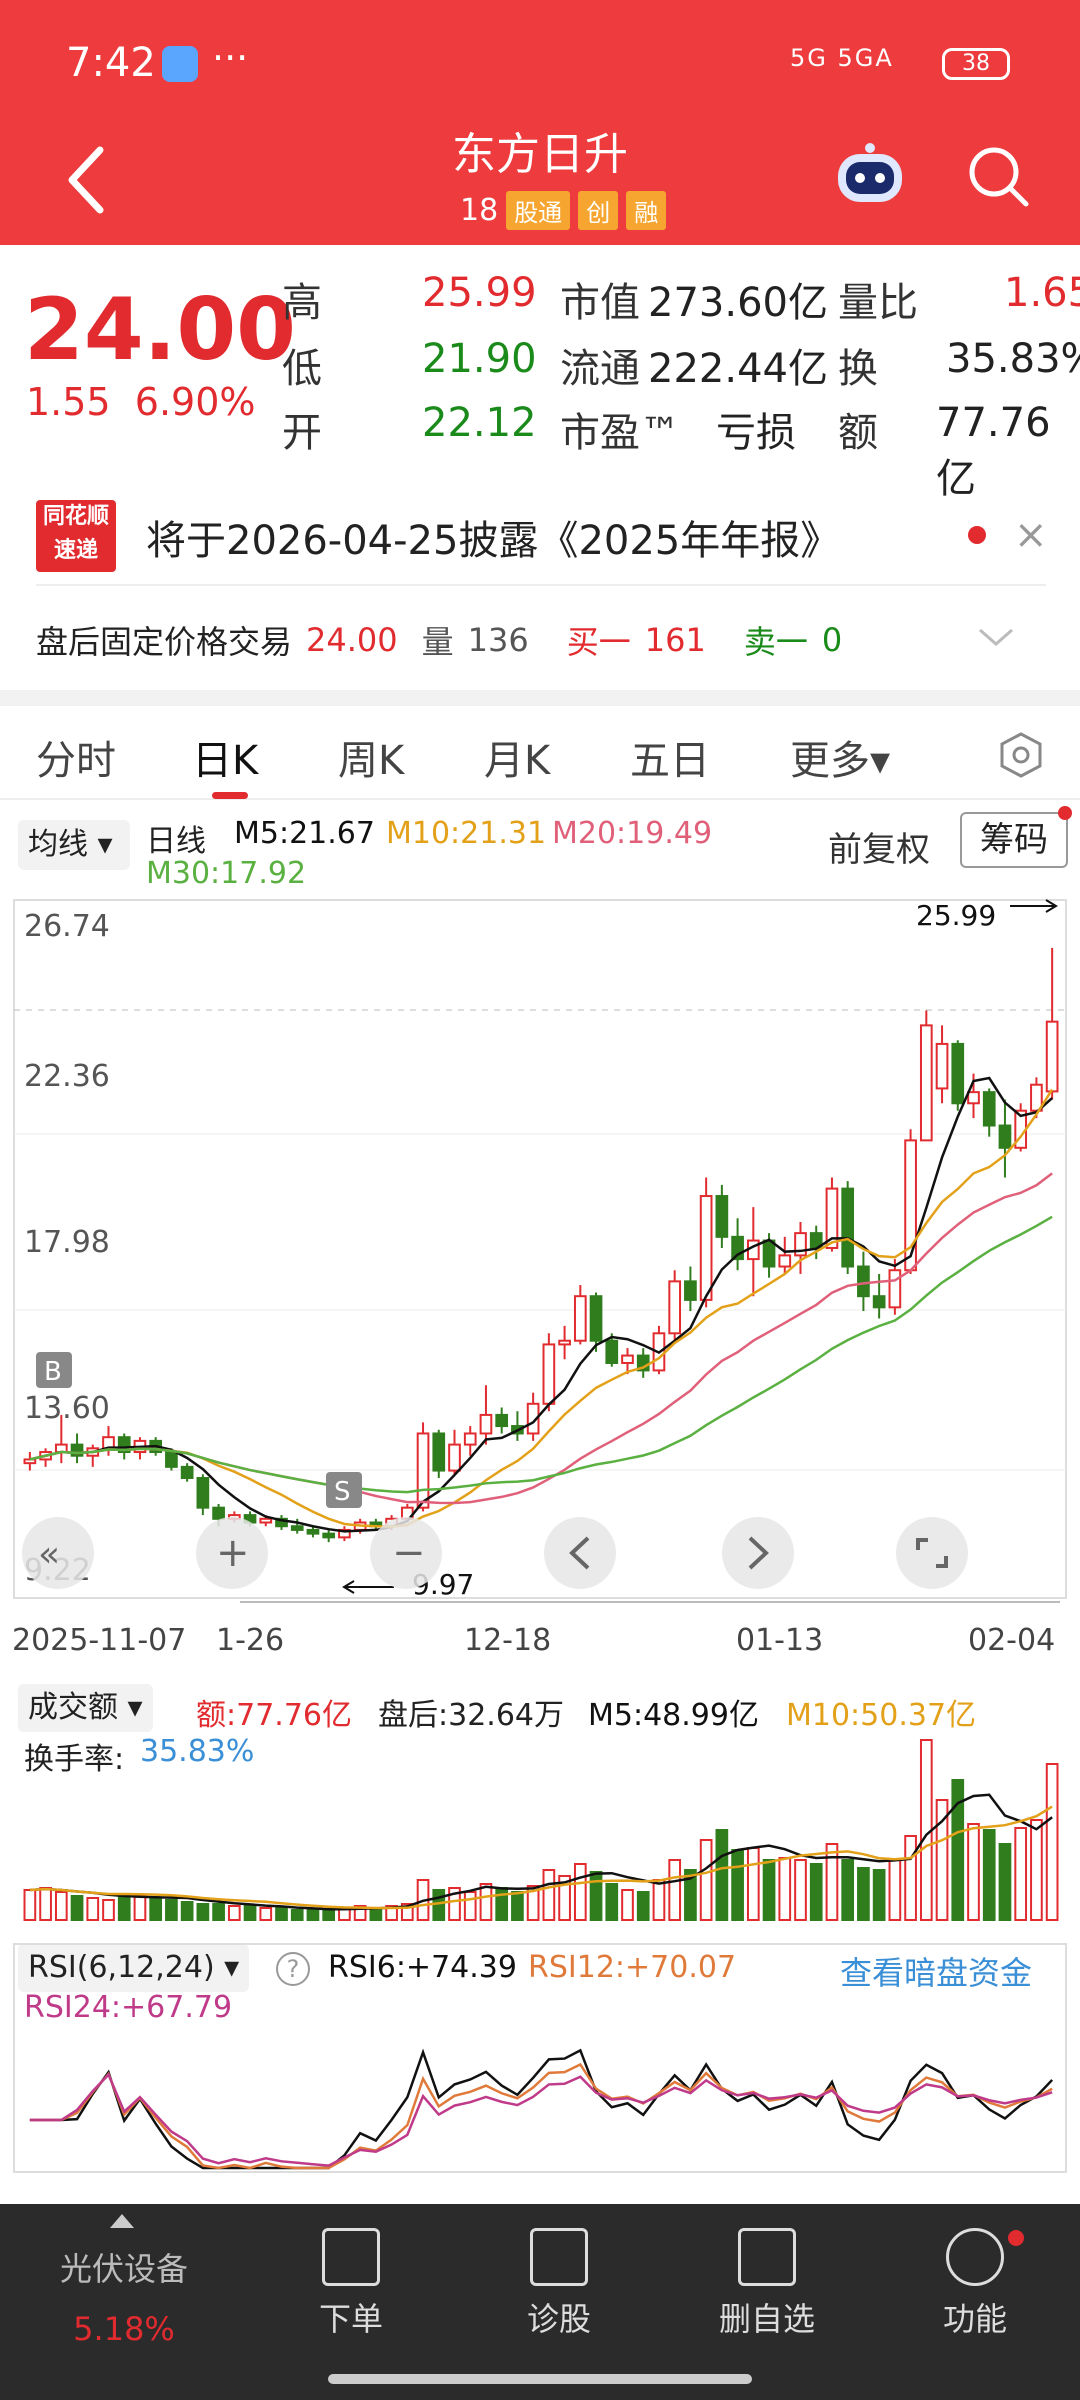 This screenshot has width=1080, height=2400. What do you see at coordinates (542, 541) in the screenshot?
I see `report-notice: 同花顺 速递 将于2026-04-25披露《2025年年报》 ×` at bounding box center [542, 541].